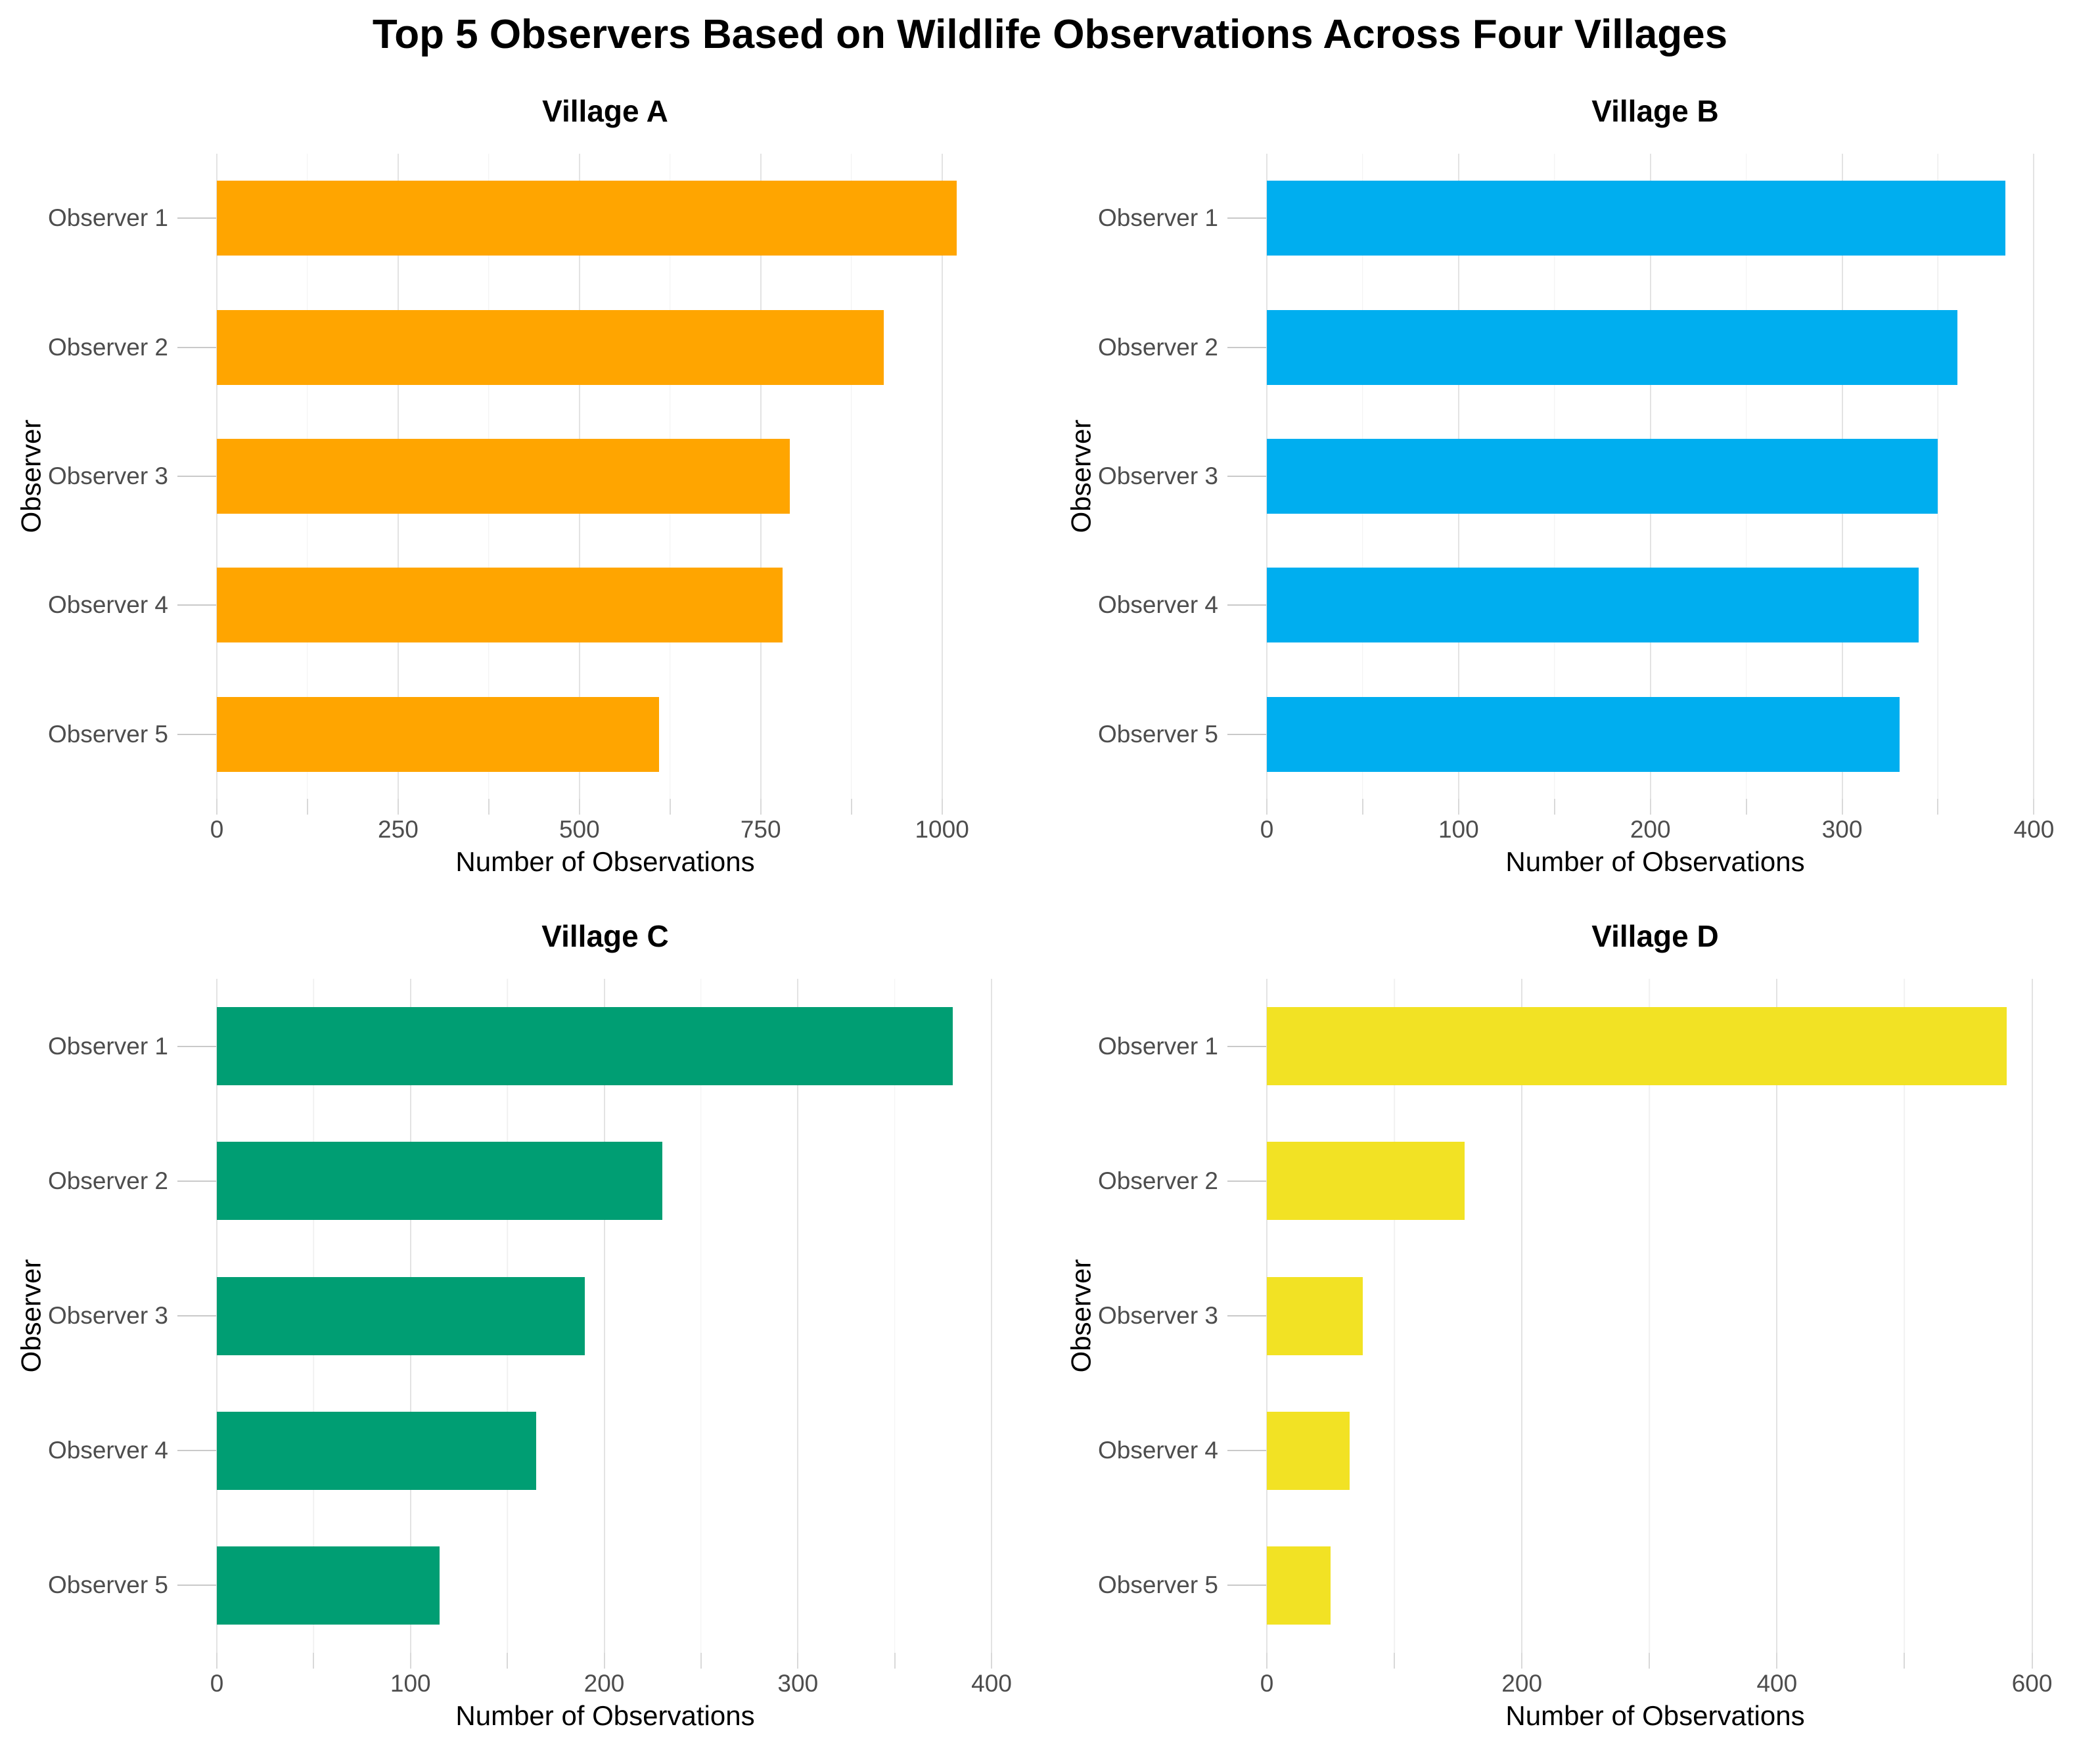  Describe the element at coordinates (605, 111) in the screenshot. I see `panel-title-village-a: Village A` at that location.